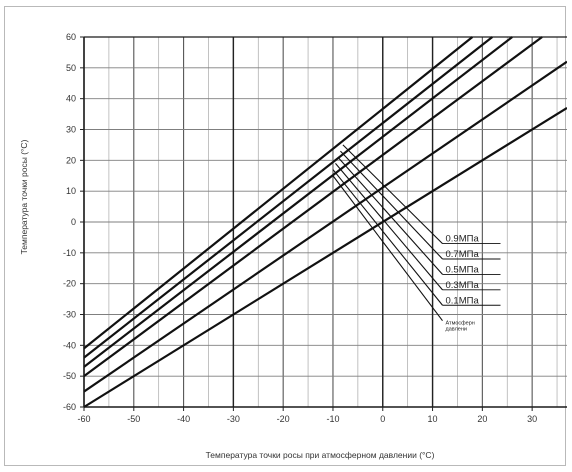 The image size is (572, 472). I want to click on y-tick-label: 50, so click(71, 68).